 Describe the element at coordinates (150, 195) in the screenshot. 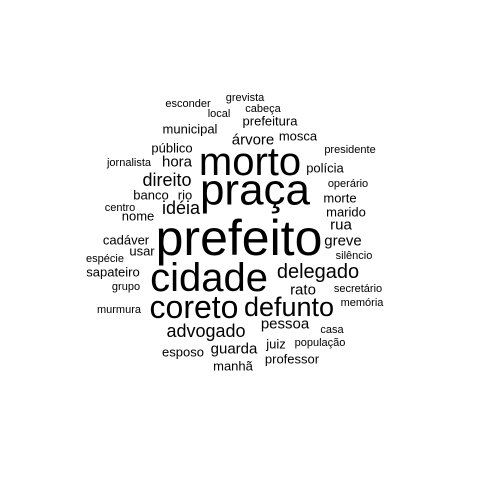

I see `word-banco: banco` at that location.